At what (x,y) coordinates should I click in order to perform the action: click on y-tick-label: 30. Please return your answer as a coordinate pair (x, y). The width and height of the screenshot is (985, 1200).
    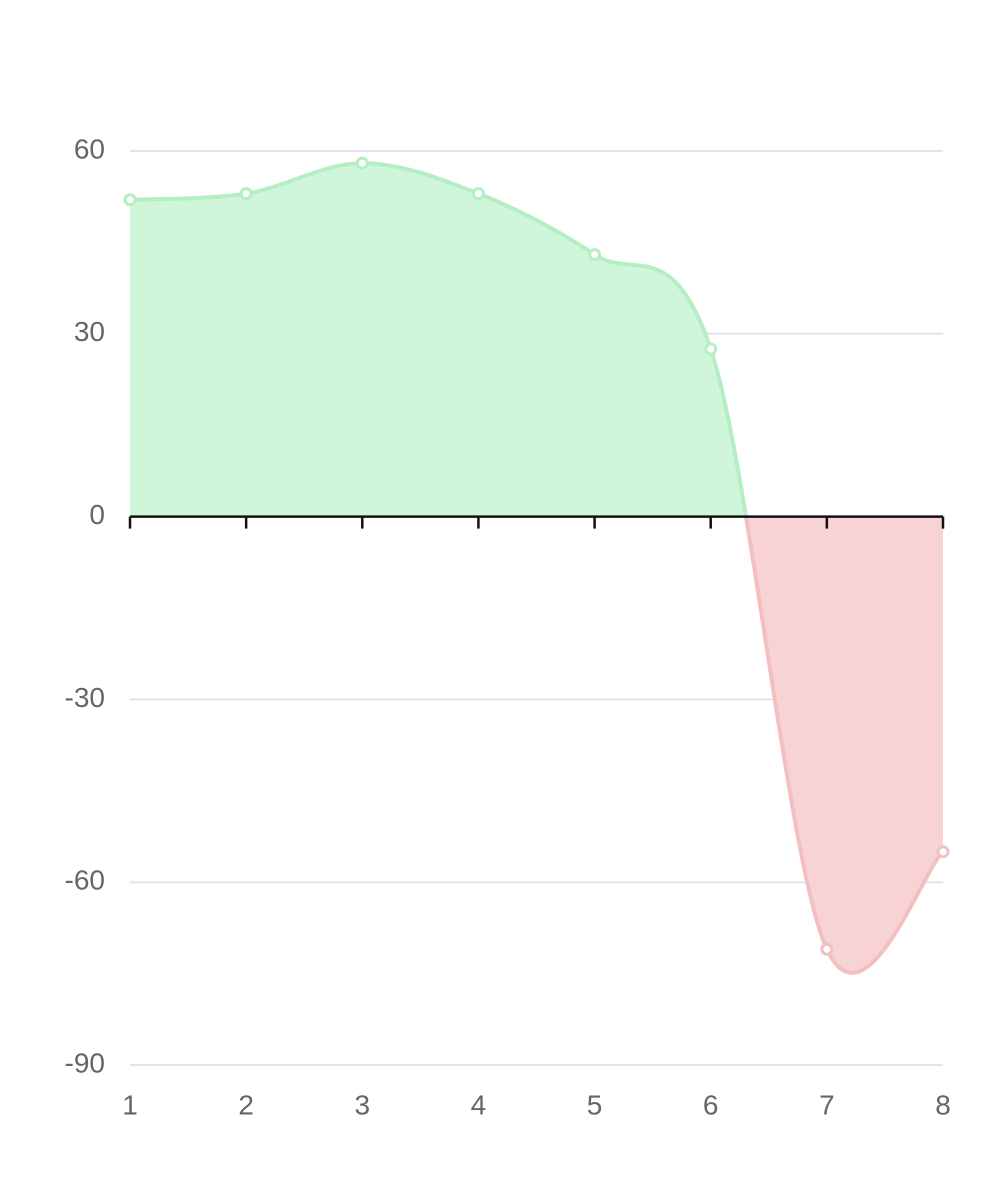
    Looking at the image, I should click on (89, 331).